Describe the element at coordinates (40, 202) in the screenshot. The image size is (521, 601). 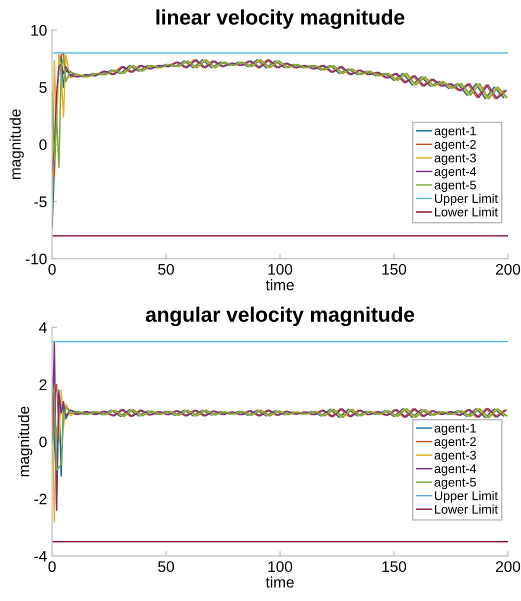
I see `y-tick-label: -5` at that location.